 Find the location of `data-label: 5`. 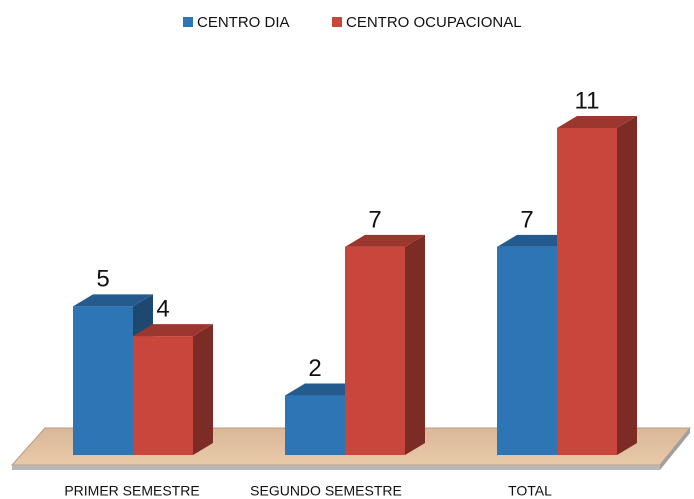

data-label: 5 is located at coordinates (102, 279).